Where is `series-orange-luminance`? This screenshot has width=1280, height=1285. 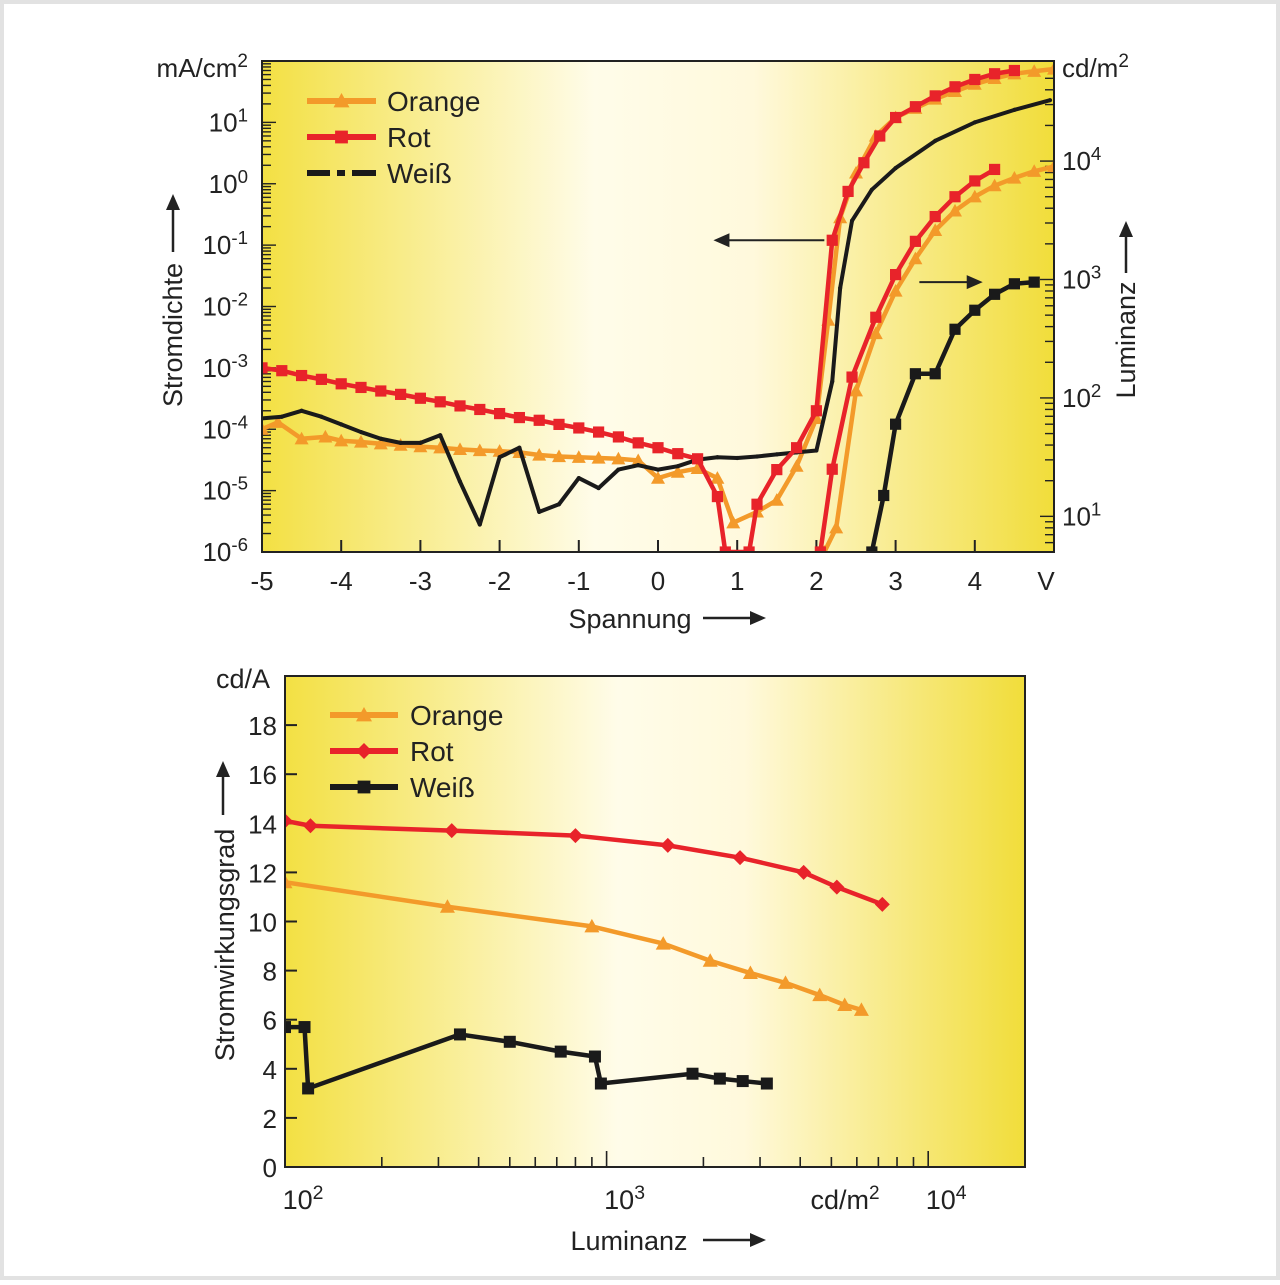
series-orange-luminance is located at coordinates (937, 355).